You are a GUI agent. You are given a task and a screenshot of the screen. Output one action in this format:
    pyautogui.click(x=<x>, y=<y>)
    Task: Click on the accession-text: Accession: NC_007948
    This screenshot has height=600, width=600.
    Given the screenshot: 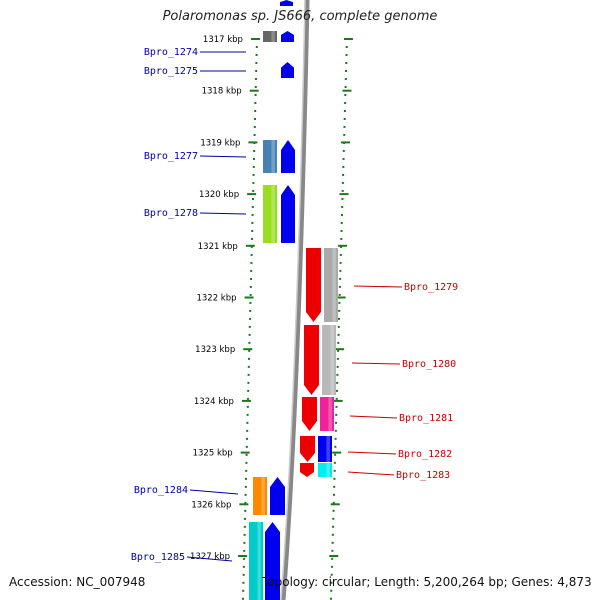 What is the action you would take?
    pyautogui.click(x=77, y=582)
    